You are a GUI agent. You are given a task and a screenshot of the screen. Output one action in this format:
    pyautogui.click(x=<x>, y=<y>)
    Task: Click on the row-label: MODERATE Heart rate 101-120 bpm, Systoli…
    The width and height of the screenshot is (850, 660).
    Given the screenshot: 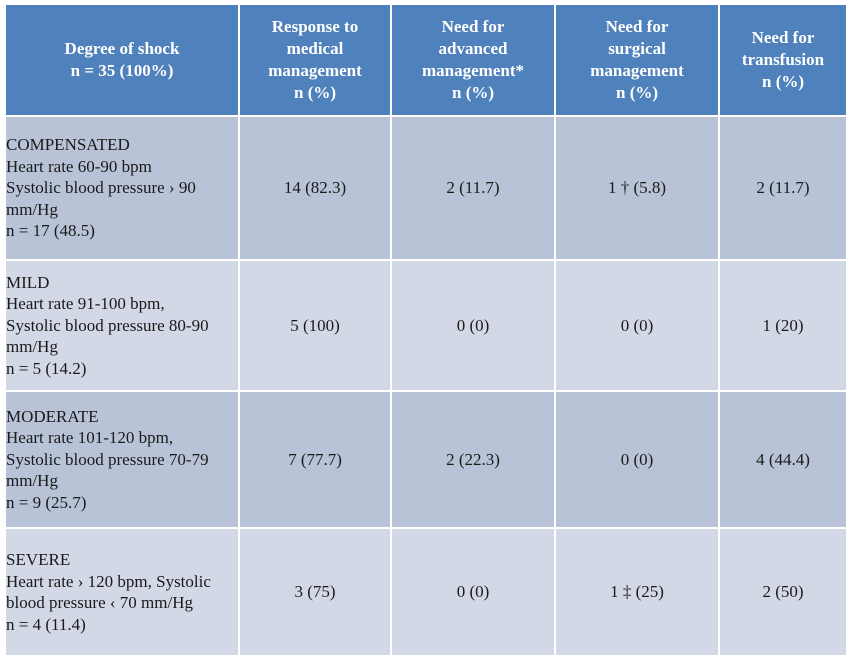 What is the action you would take?
    pyautogui.click(x=122, y=459)
    